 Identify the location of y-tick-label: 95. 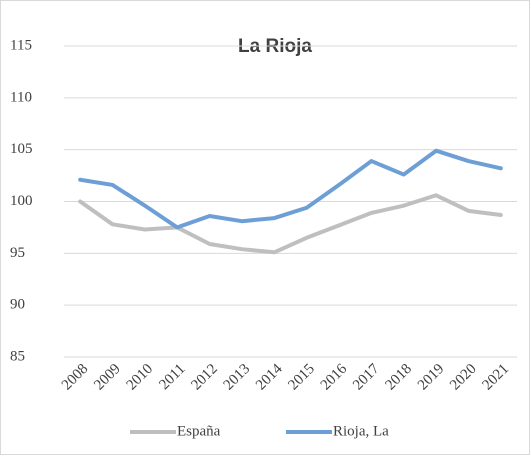
(17, 253).